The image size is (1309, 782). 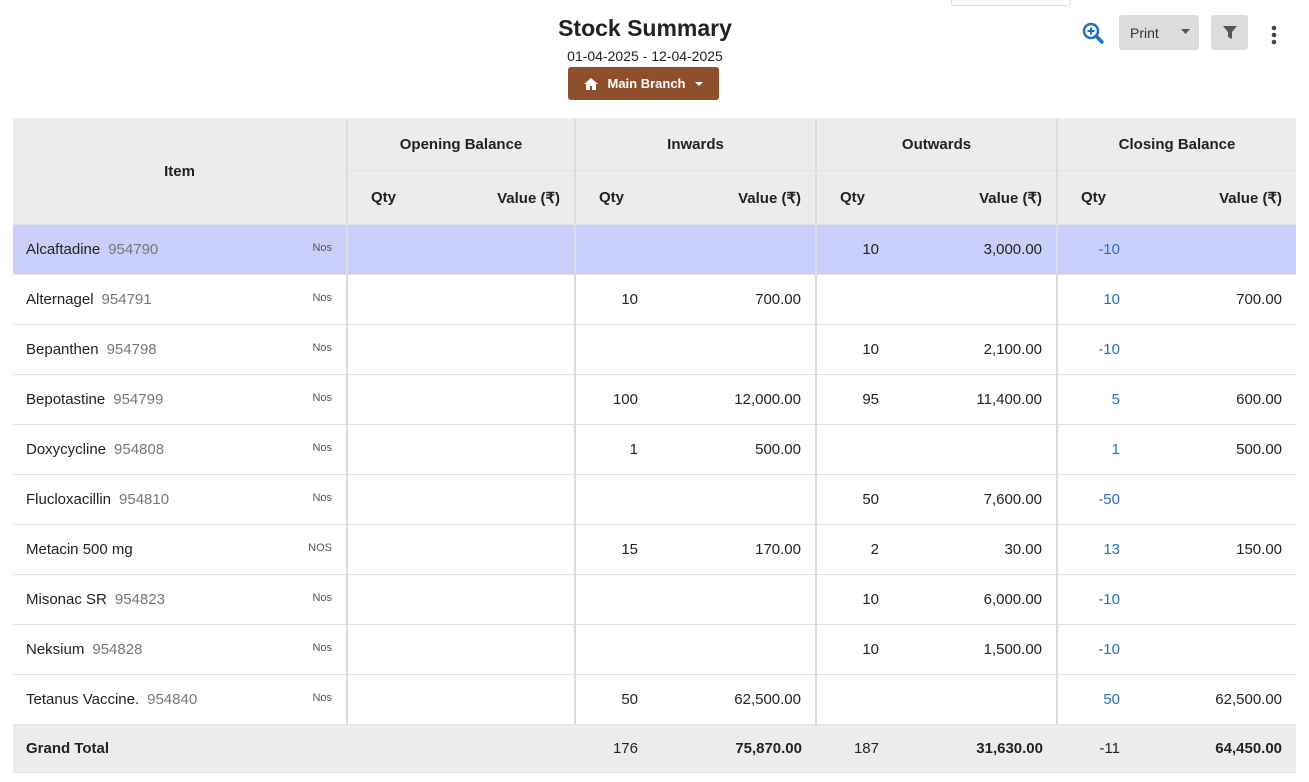 What do you see at coordinates (996, 549) in the screenshot?
I see `value-cell: 30.00` at bounding box center [996, 549].